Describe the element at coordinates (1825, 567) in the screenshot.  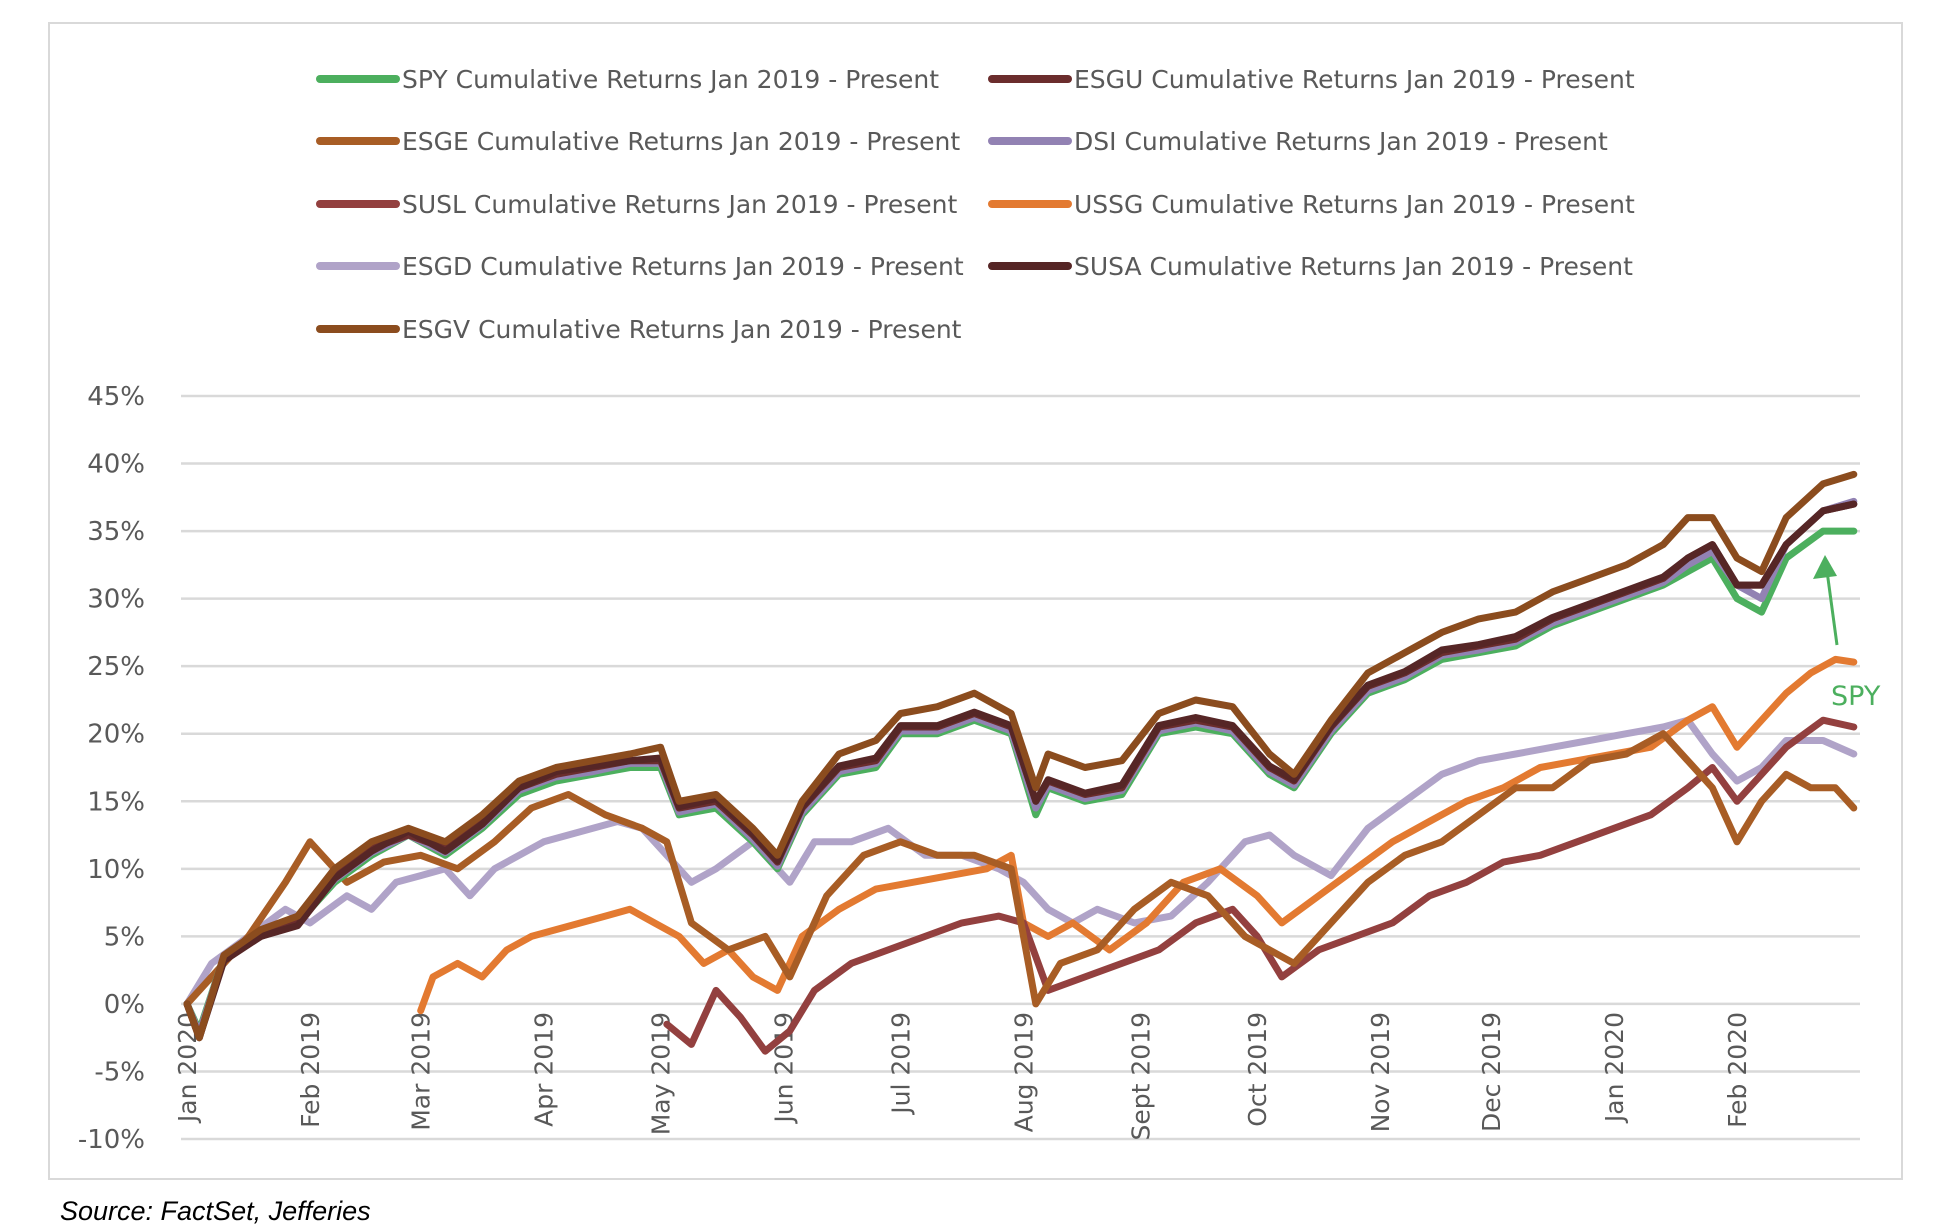
I see `arrow-head-icon` at that location.